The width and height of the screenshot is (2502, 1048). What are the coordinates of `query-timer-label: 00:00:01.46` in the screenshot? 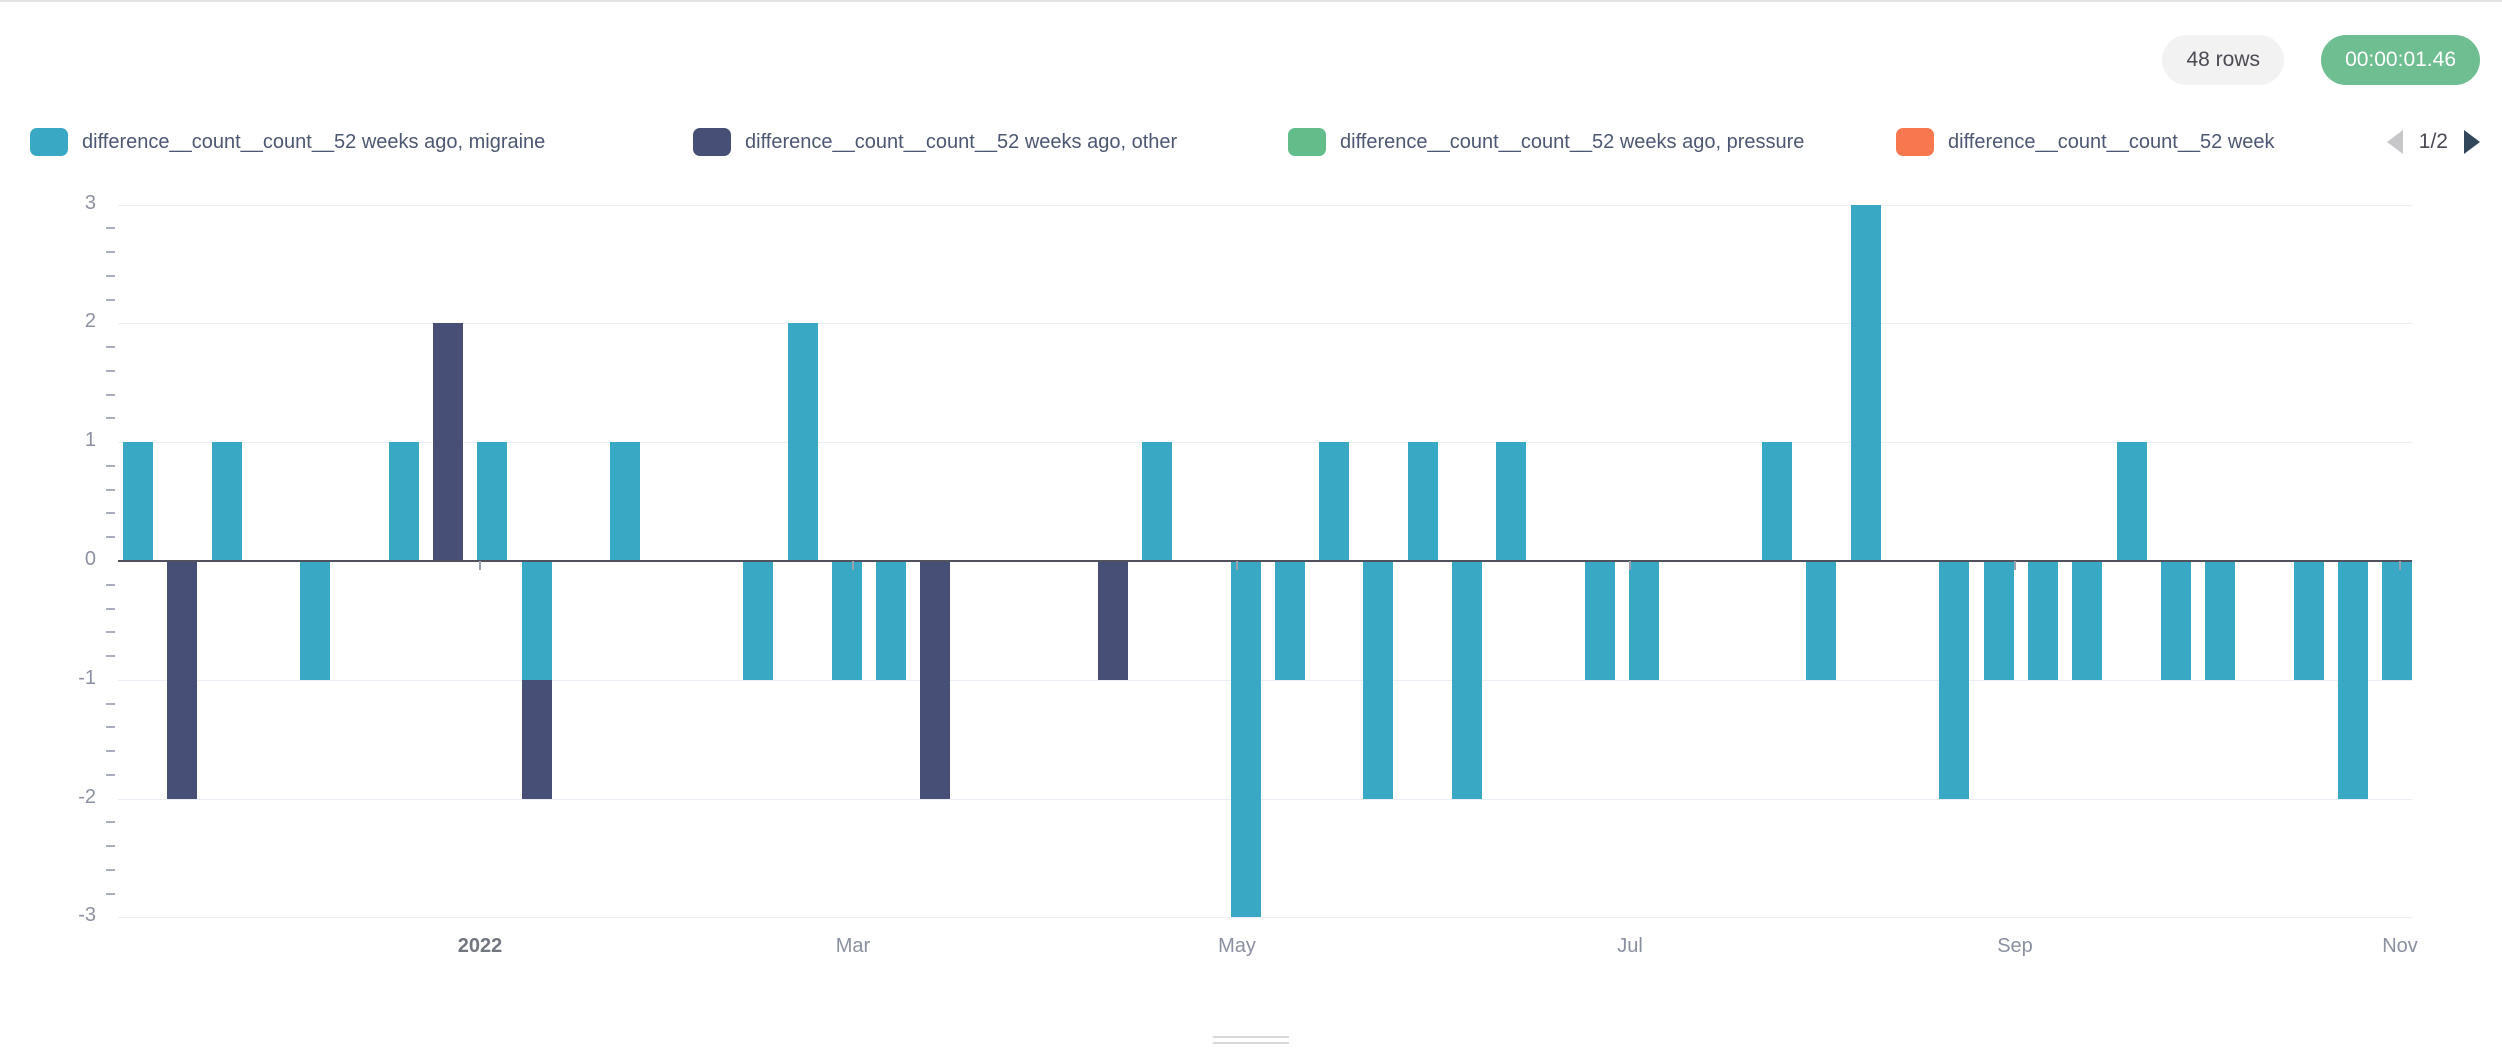 It's located at (2400, 59).